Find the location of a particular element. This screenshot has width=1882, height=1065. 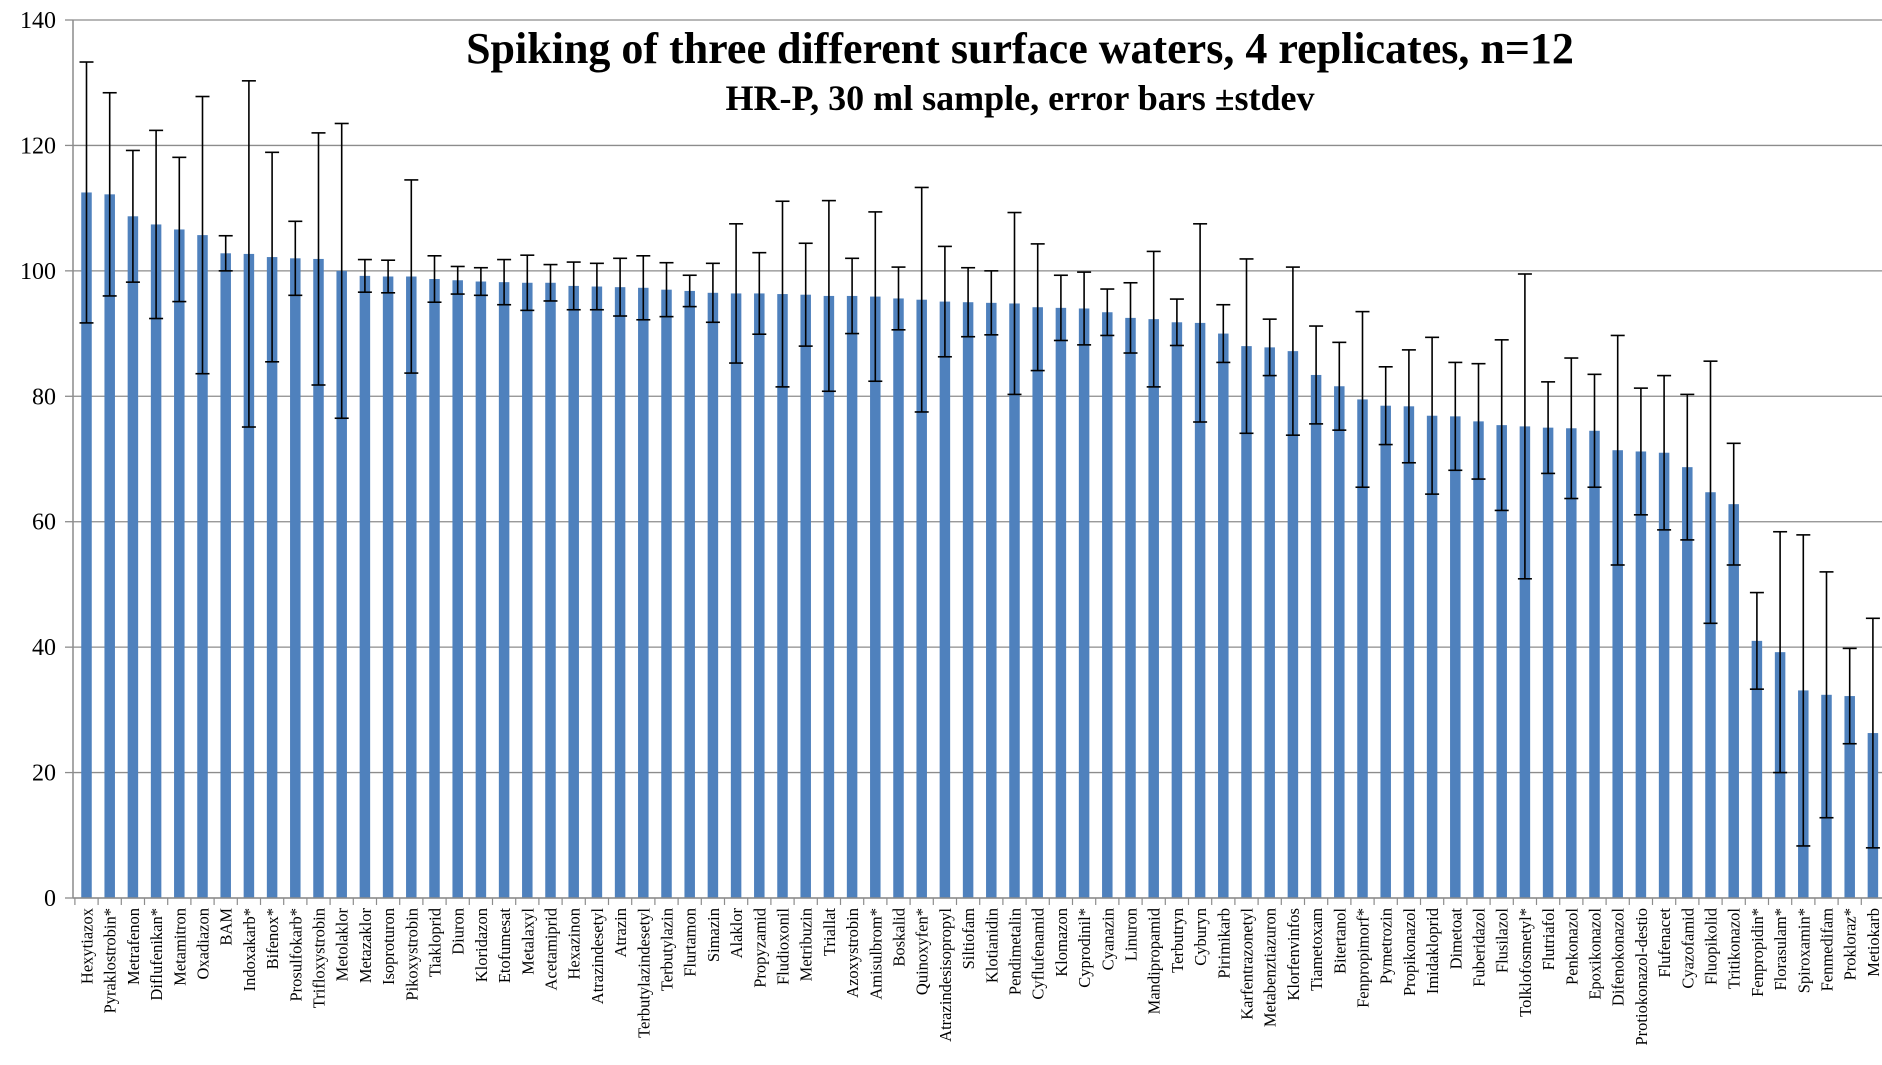

chart-subtitle: HR-P, 30 ml sample, error bars ±stdev is located at coordinates (1020, 98).